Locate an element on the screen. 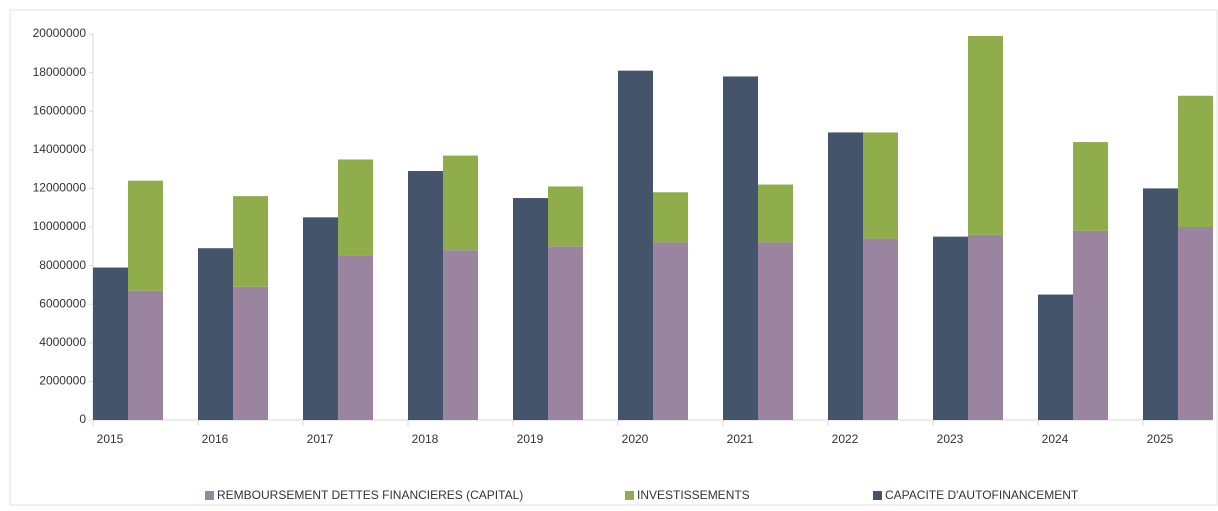 The width and height of the screenshot is (1218, 511). x-tick-label: 2025 is located at coordinates (1160, 439).